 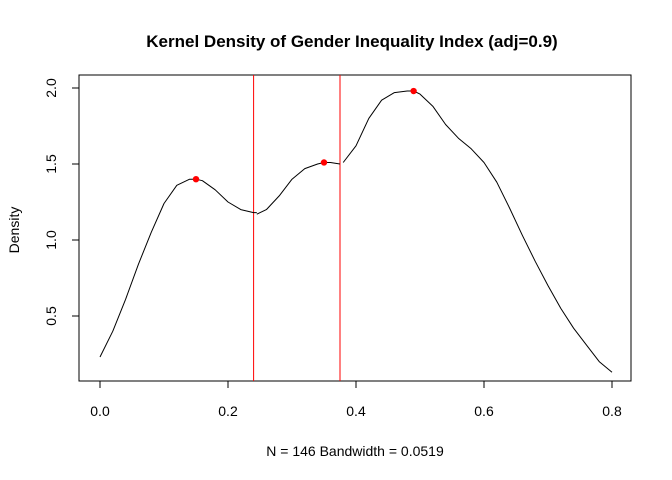 What do you see at coordinates (51, 316) in the screenshot?
I see `y-tick-label: 0.5` at bounding box center [51, 316].